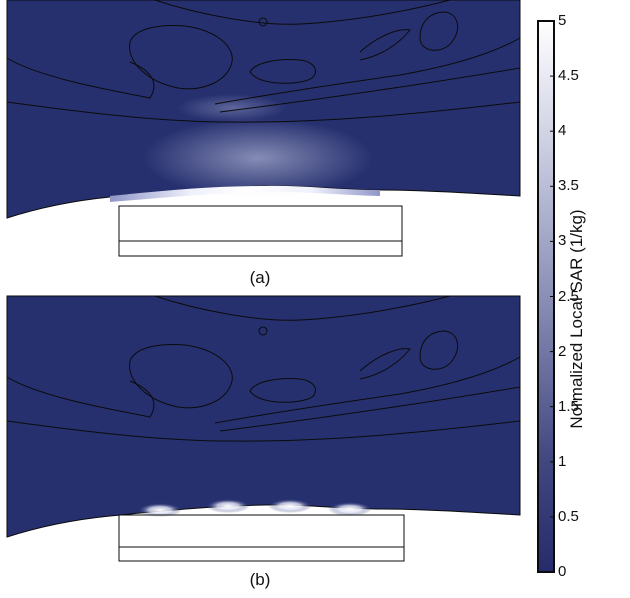 The image size is (630, 598). Describe the element at coordinates (568, 516) in the screenshot. I see `colorbar-tick-label: 0.5` at that location.